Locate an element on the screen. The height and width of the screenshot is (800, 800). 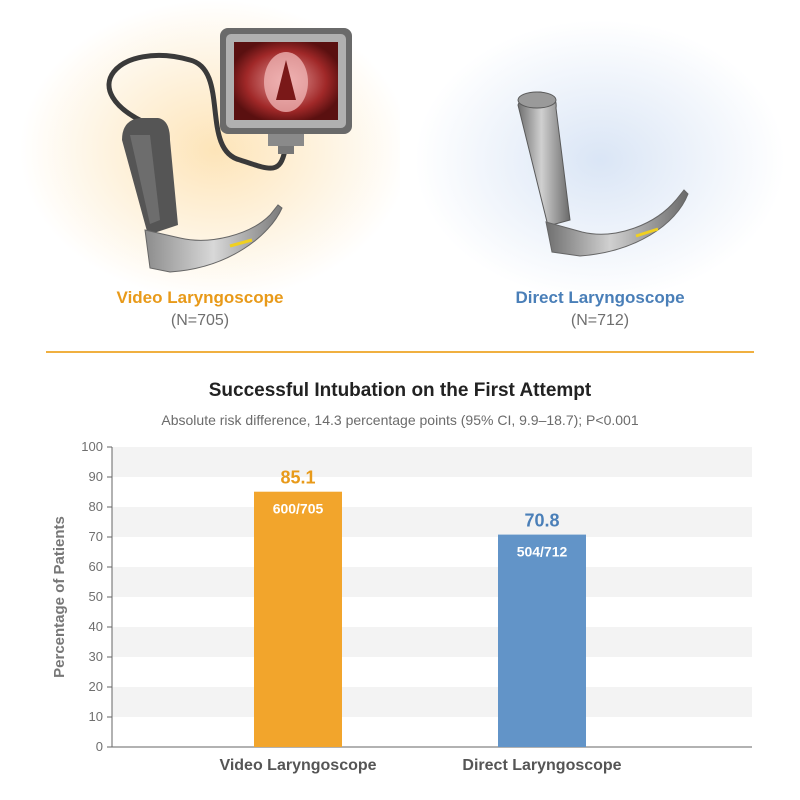
y-tick-label: 80 is located at coordinates (96, 506).